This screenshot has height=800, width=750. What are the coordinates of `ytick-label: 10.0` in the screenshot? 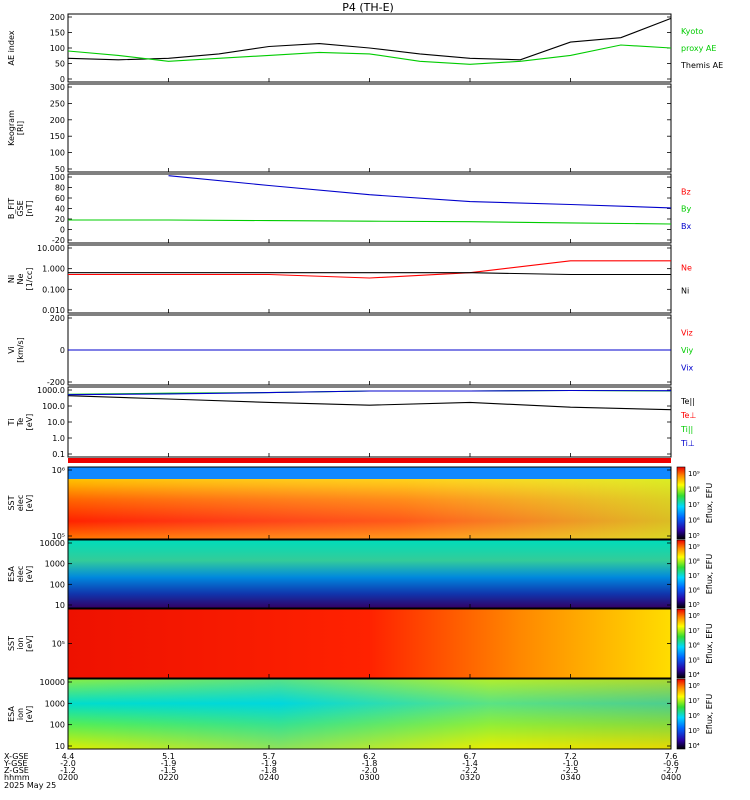 It's located at (56, 422).